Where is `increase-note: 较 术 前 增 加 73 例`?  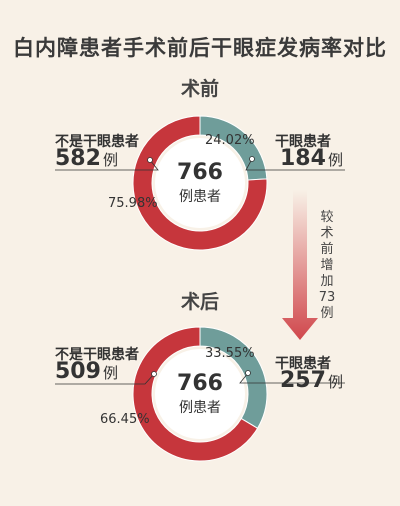
increase-note: 较 术 前 增 加 73 例 is located at coordinates (327, 266).